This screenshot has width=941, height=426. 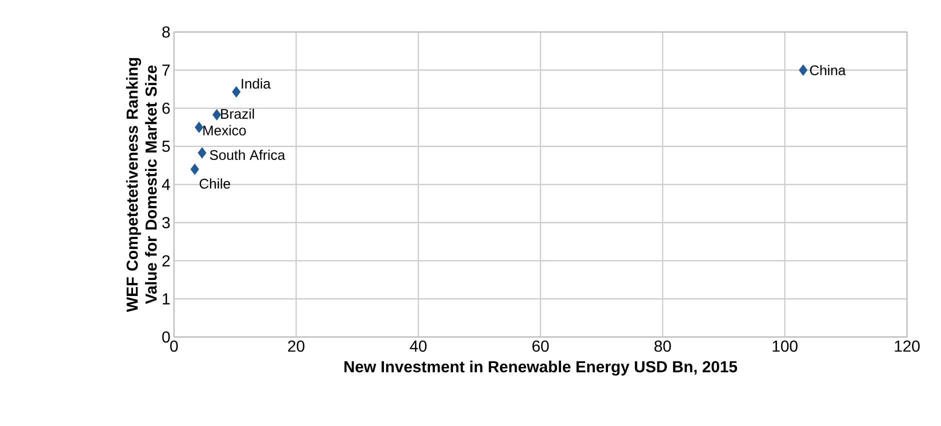 I want to click on y-axis-title: WEF Competetetiveness Ranking Value for Domestic Market Size, so click(x=141, y=185).